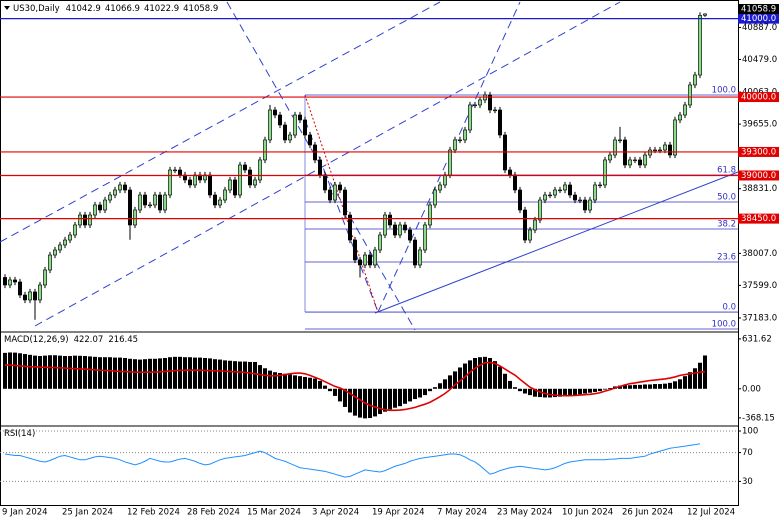 This screenshot has height=520, width=780. Describe the element at coordinates (87, 513) in the screenshot. I see `x-tick-label: 25 Jan 2024` at that location.